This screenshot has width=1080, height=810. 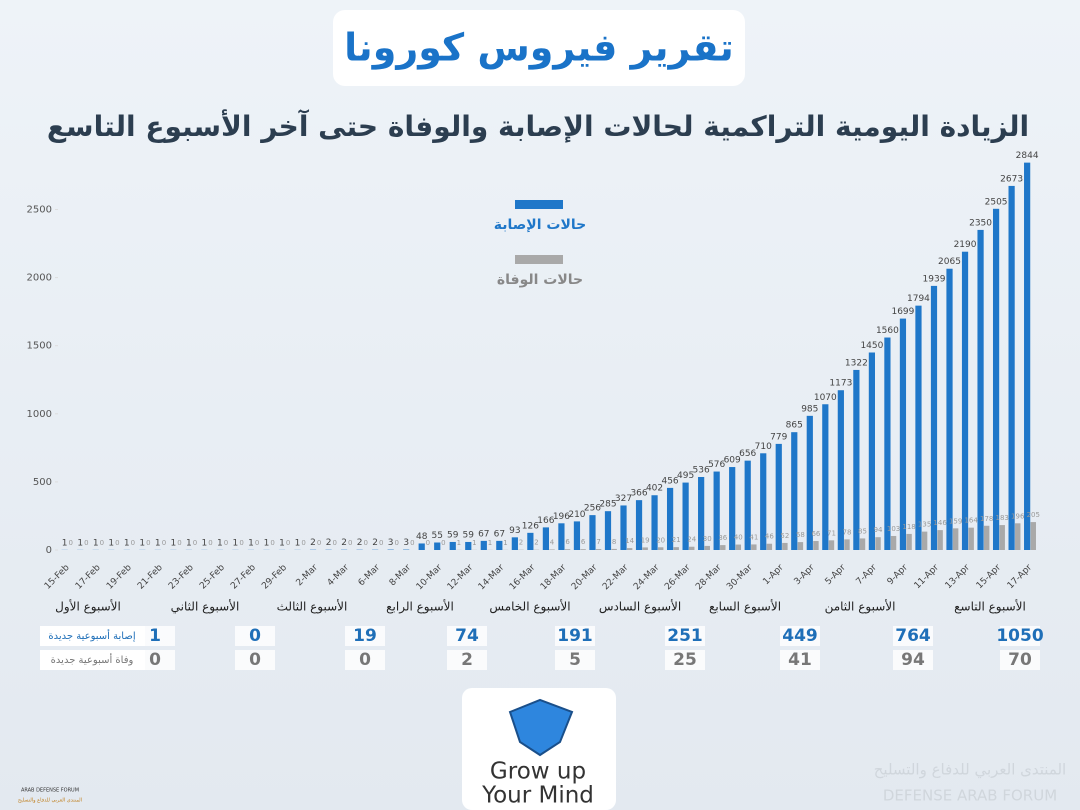 What do you see at coordinates (809, 409) in the screenshot?
I see `data-label: 985` at bounding box center [809, 409].